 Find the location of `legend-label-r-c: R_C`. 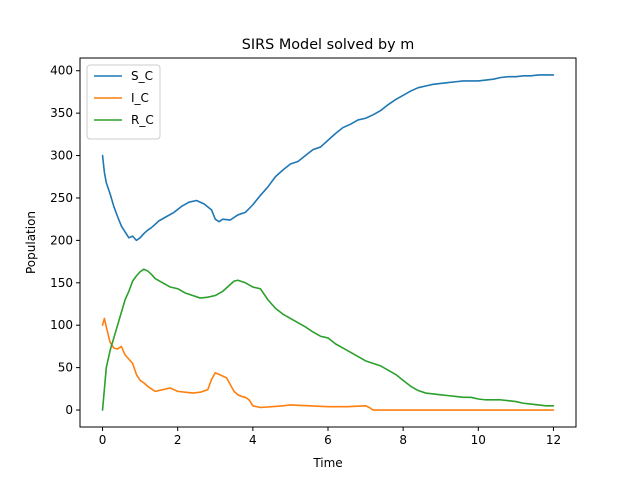

legend-label-r-c: R_C is located at coordinates (142, 120).